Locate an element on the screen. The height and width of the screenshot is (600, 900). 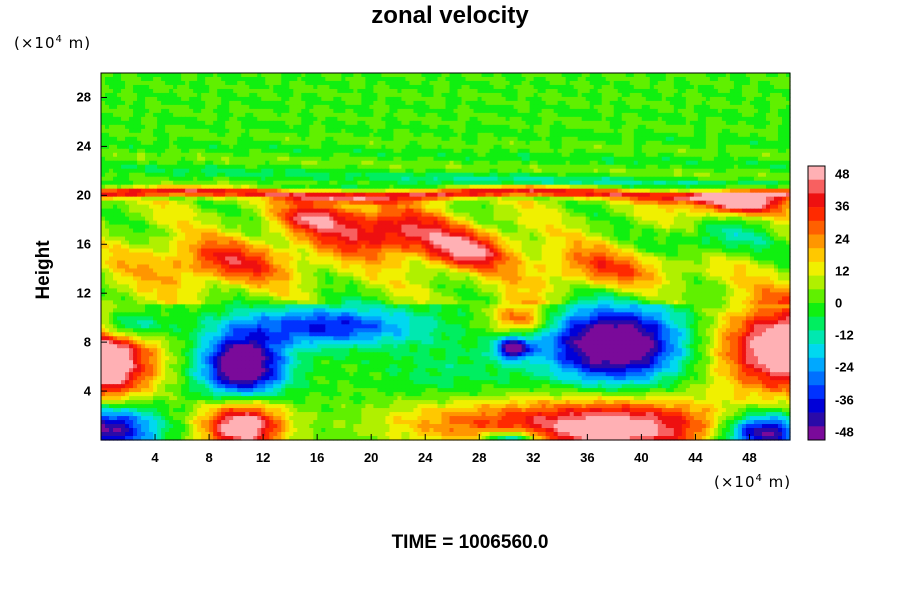
x-tick-label: 8 is located at coordinates (209, 457).